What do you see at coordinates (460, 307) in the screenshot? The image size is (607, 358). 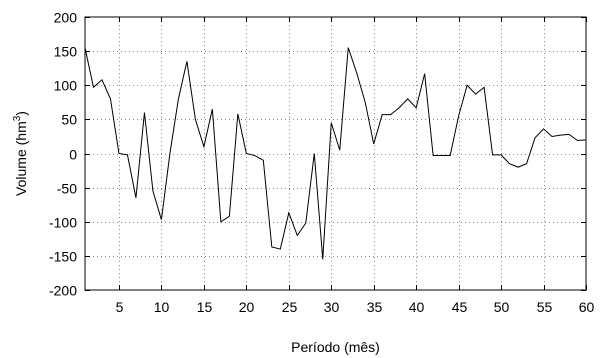 I see `x-tick-label: 45` at bounding box center [460, 307].